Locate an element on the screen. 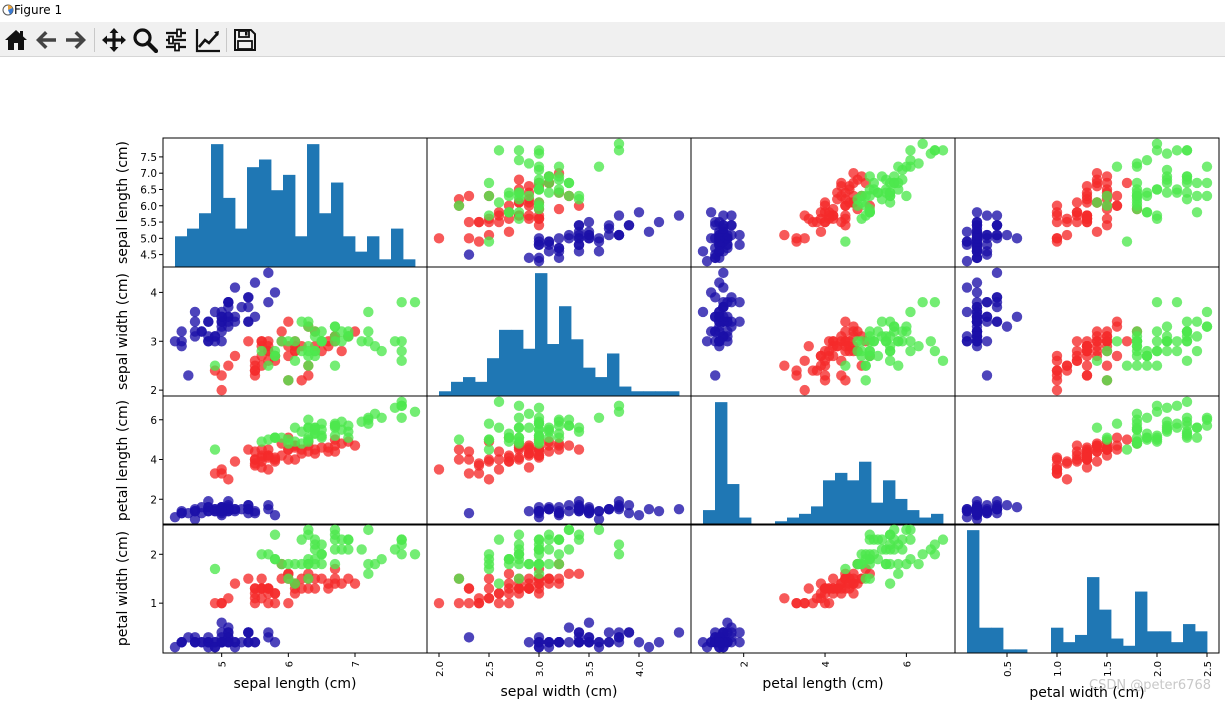 Image resolution: width=1225 pixels, height=703 pixels. subplot-frame is located at coordinates (1087, 460).